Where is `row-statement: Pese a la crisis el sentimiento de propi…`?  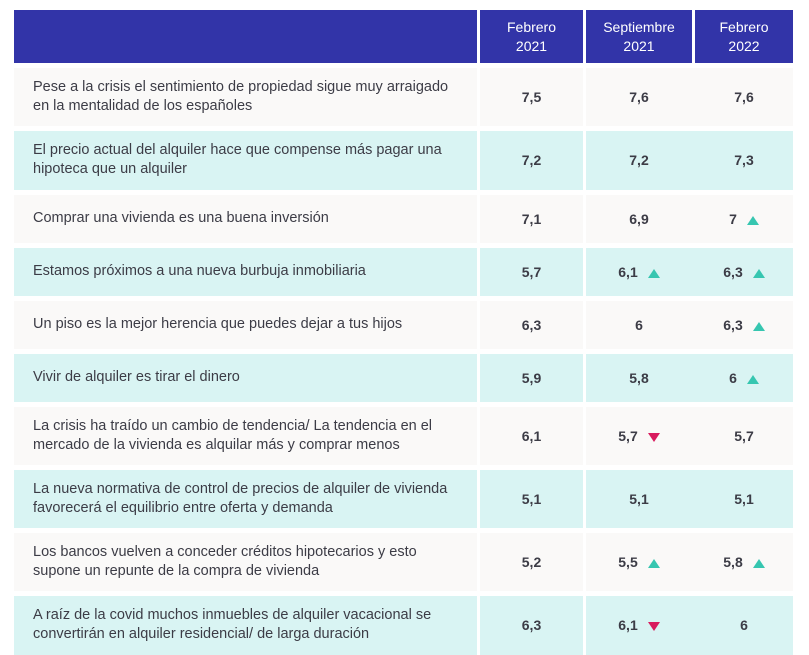 row-statement: Pese a la crisis el sentimiento de propi… is located at coordinates (241, 97).